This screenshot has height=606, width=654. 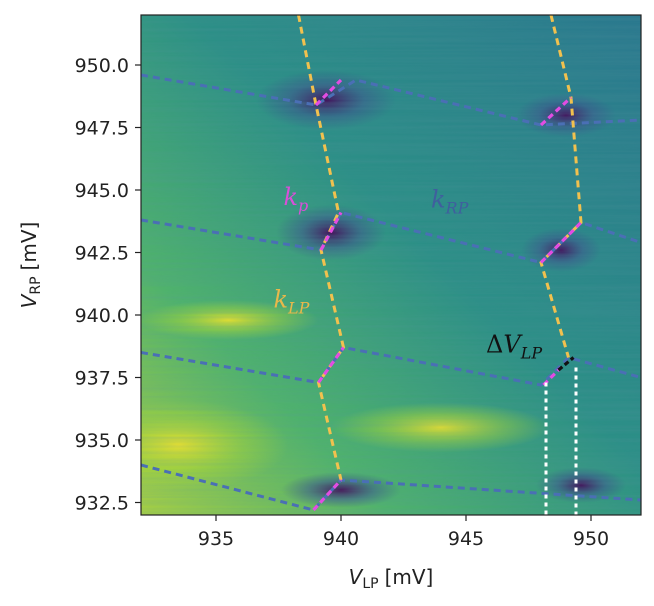 I want to click on x-tick-label: 935, so click(x=216, y=539).